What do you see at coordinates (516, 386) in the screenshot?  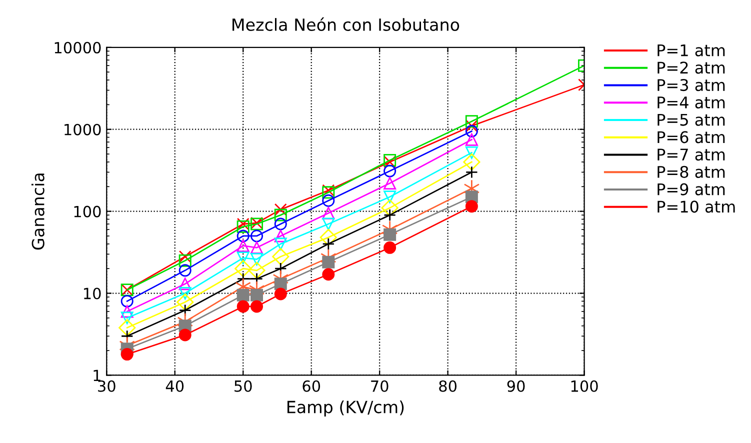 I see `x-tick-label: 90` at bounding box center [516, 386].